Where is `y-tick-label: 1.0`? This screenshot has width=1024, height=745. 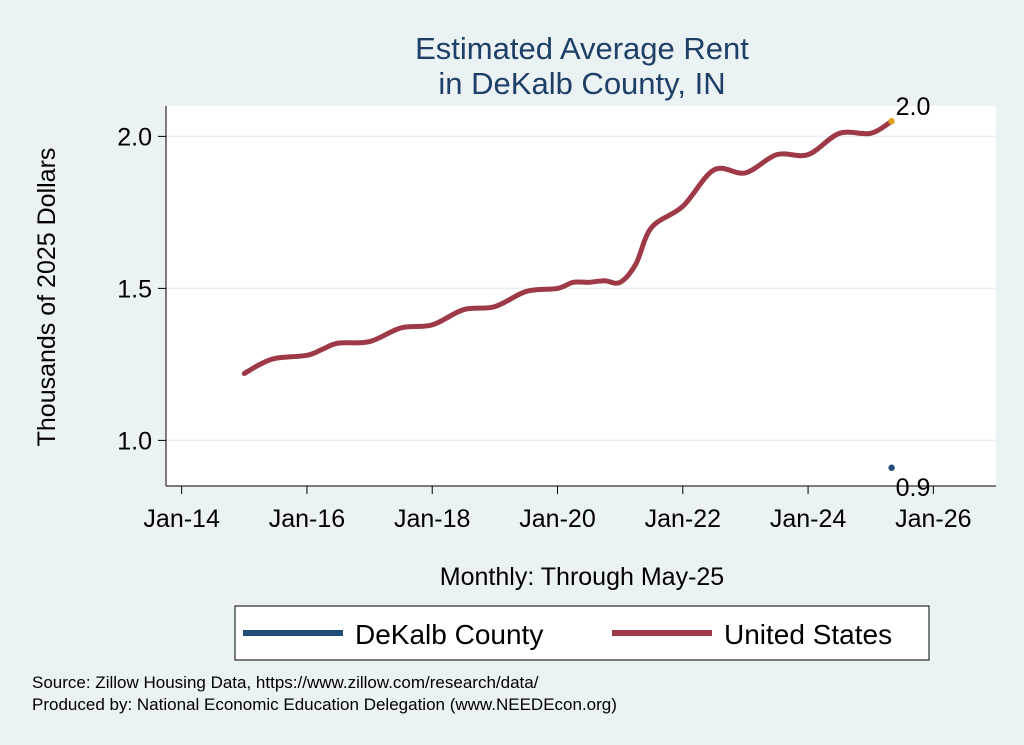
y-tick-label: 1.0 is located at coordinates (134, 441).